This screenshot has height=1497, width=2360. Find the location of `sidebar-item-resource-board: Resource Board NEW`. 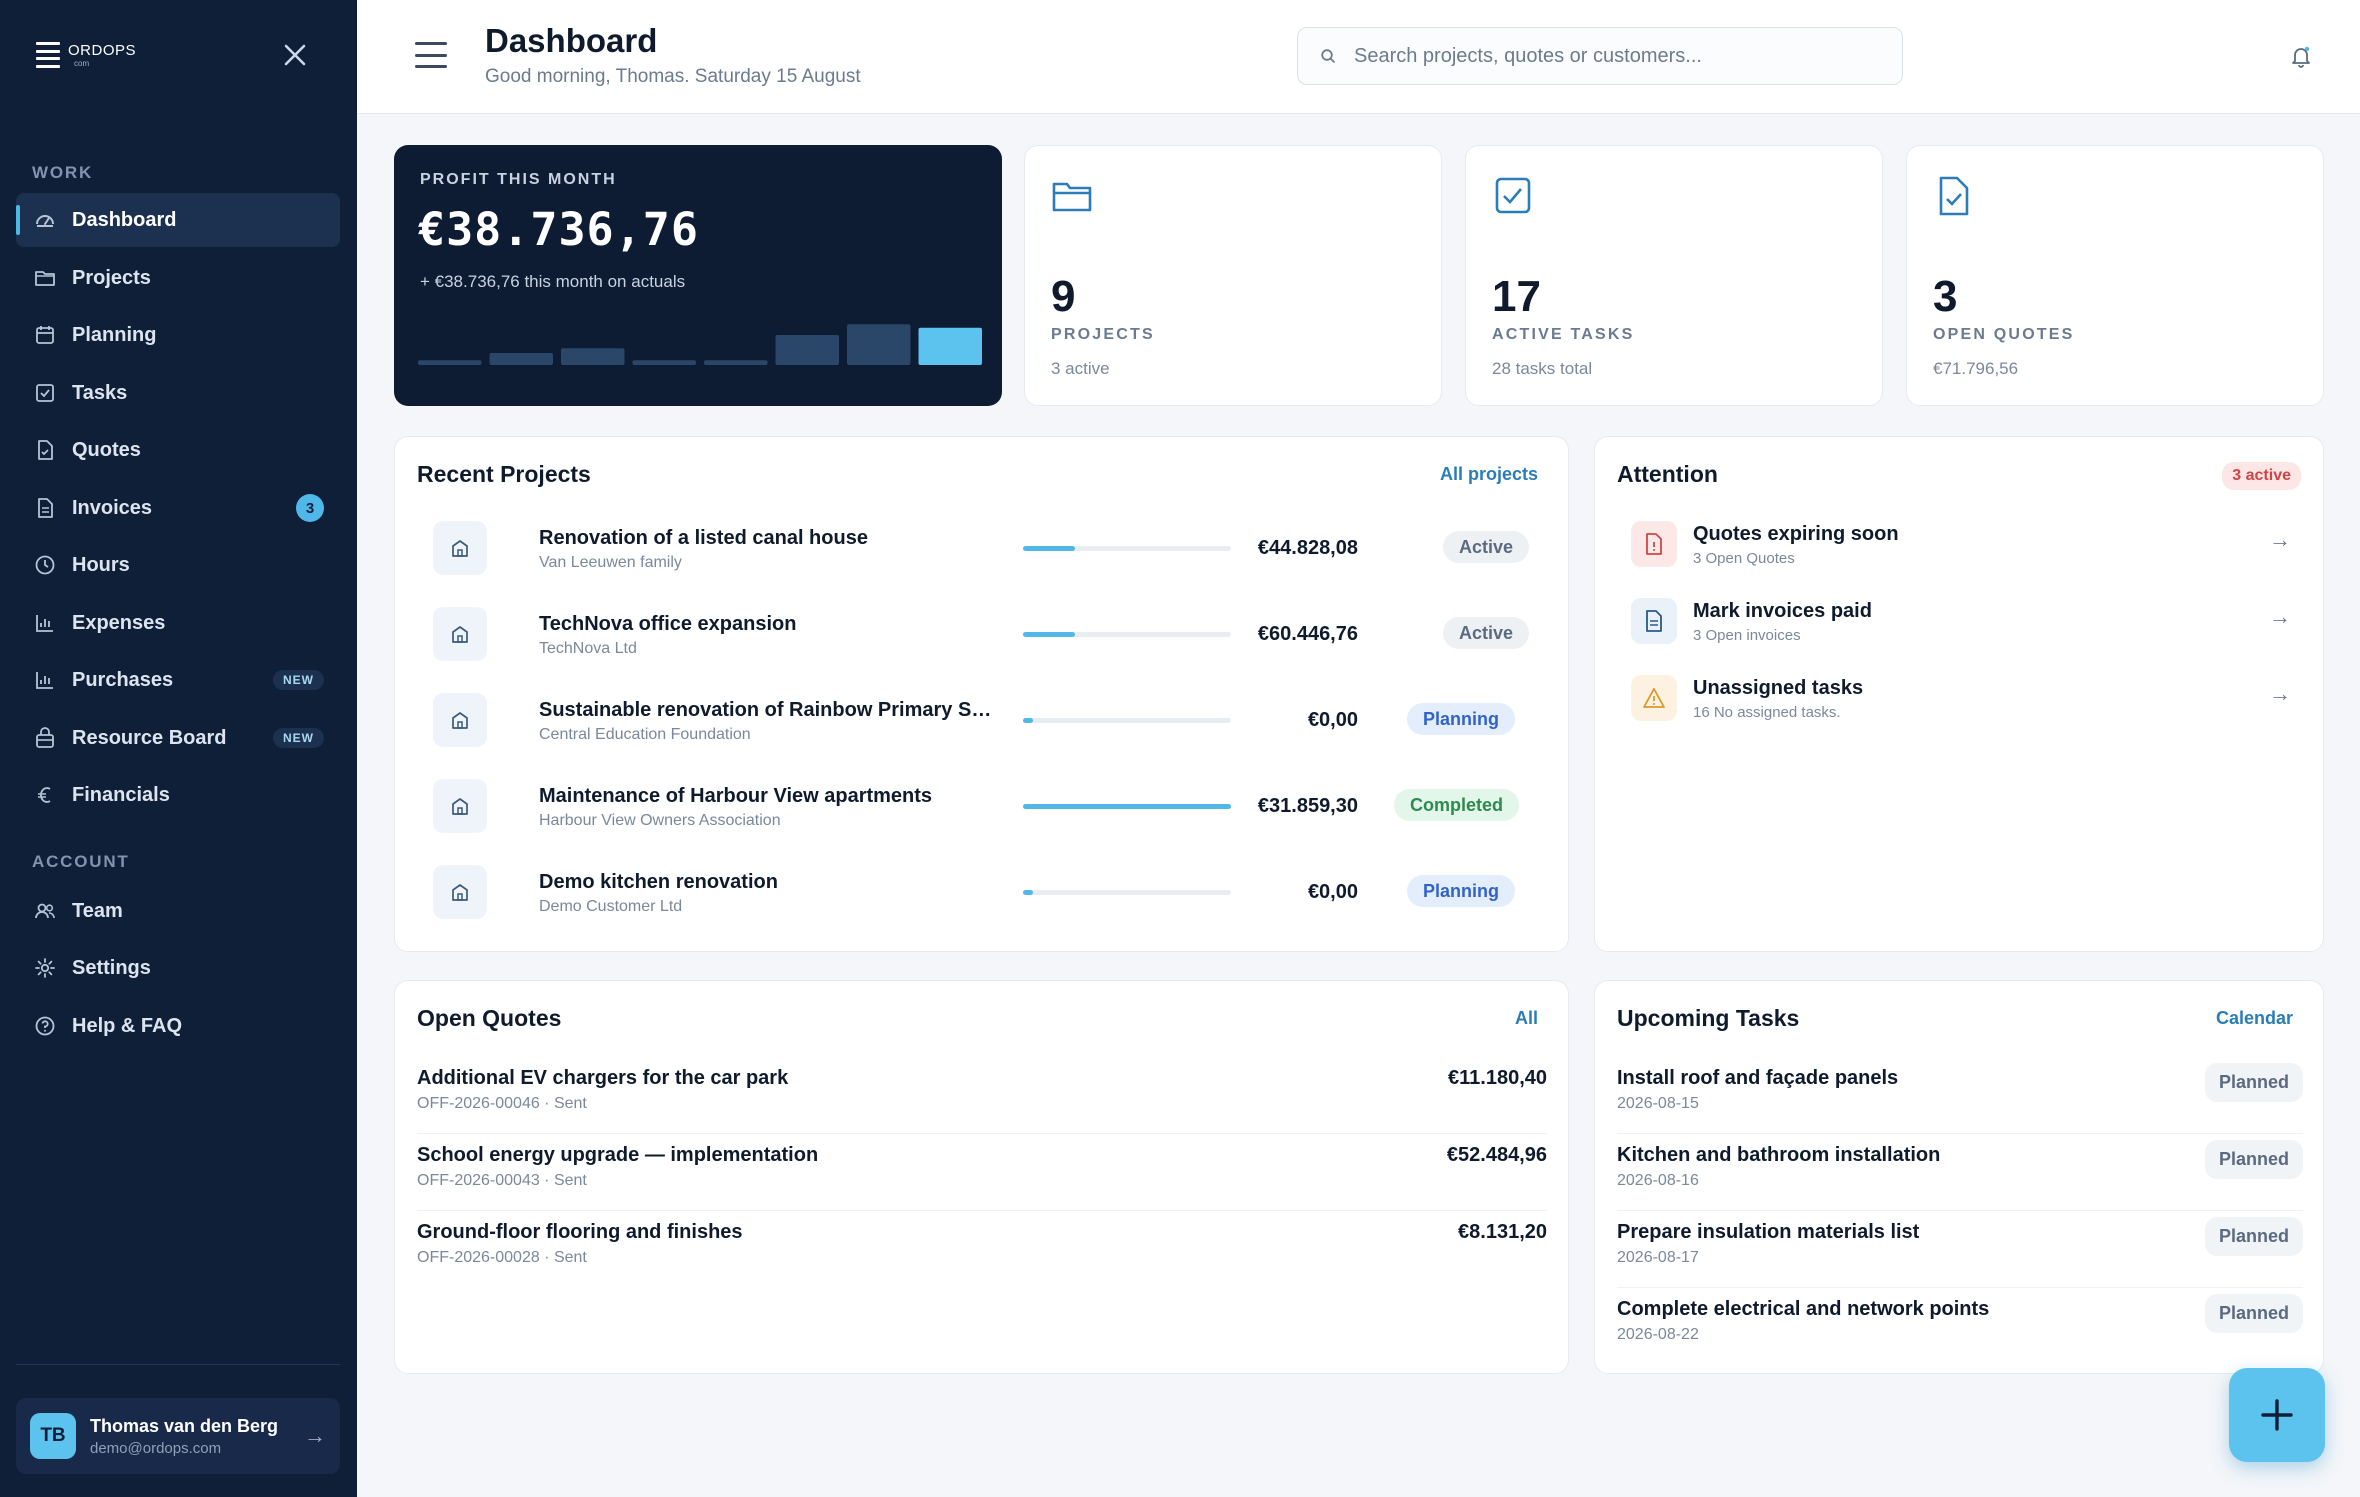

sidebar-item-resource-board: Resource Board NEW is located at coordinates (178, 738).